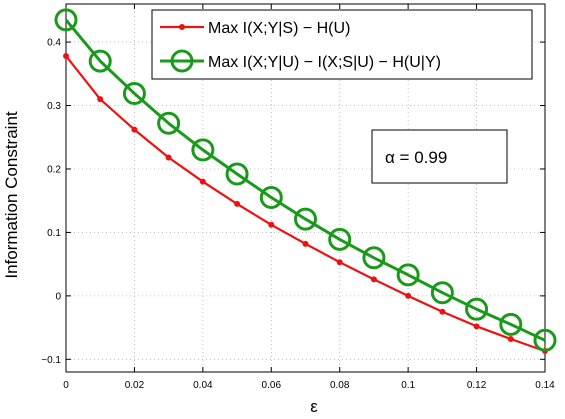 This screenshot has height=419, width=565. What do you see at coordinates (340, 385) in the screenshot?
I see `x-tick-label: 0.08` at bounding box center [340, 385].